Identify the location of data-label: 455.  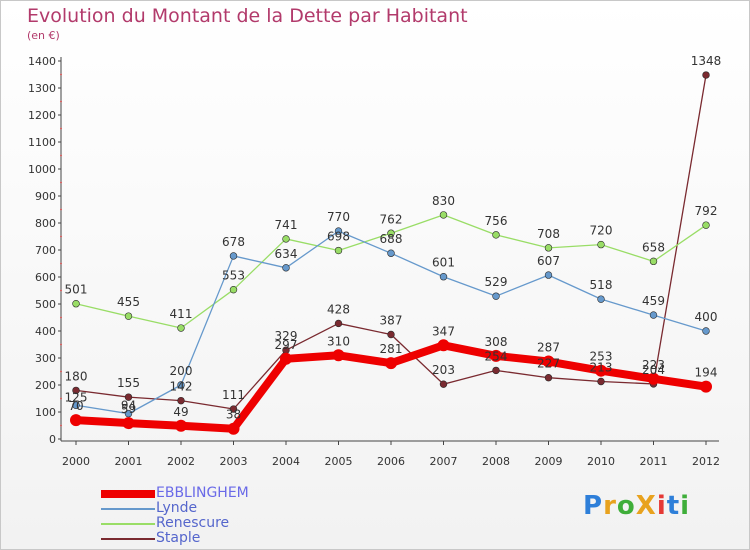
(128, 302).